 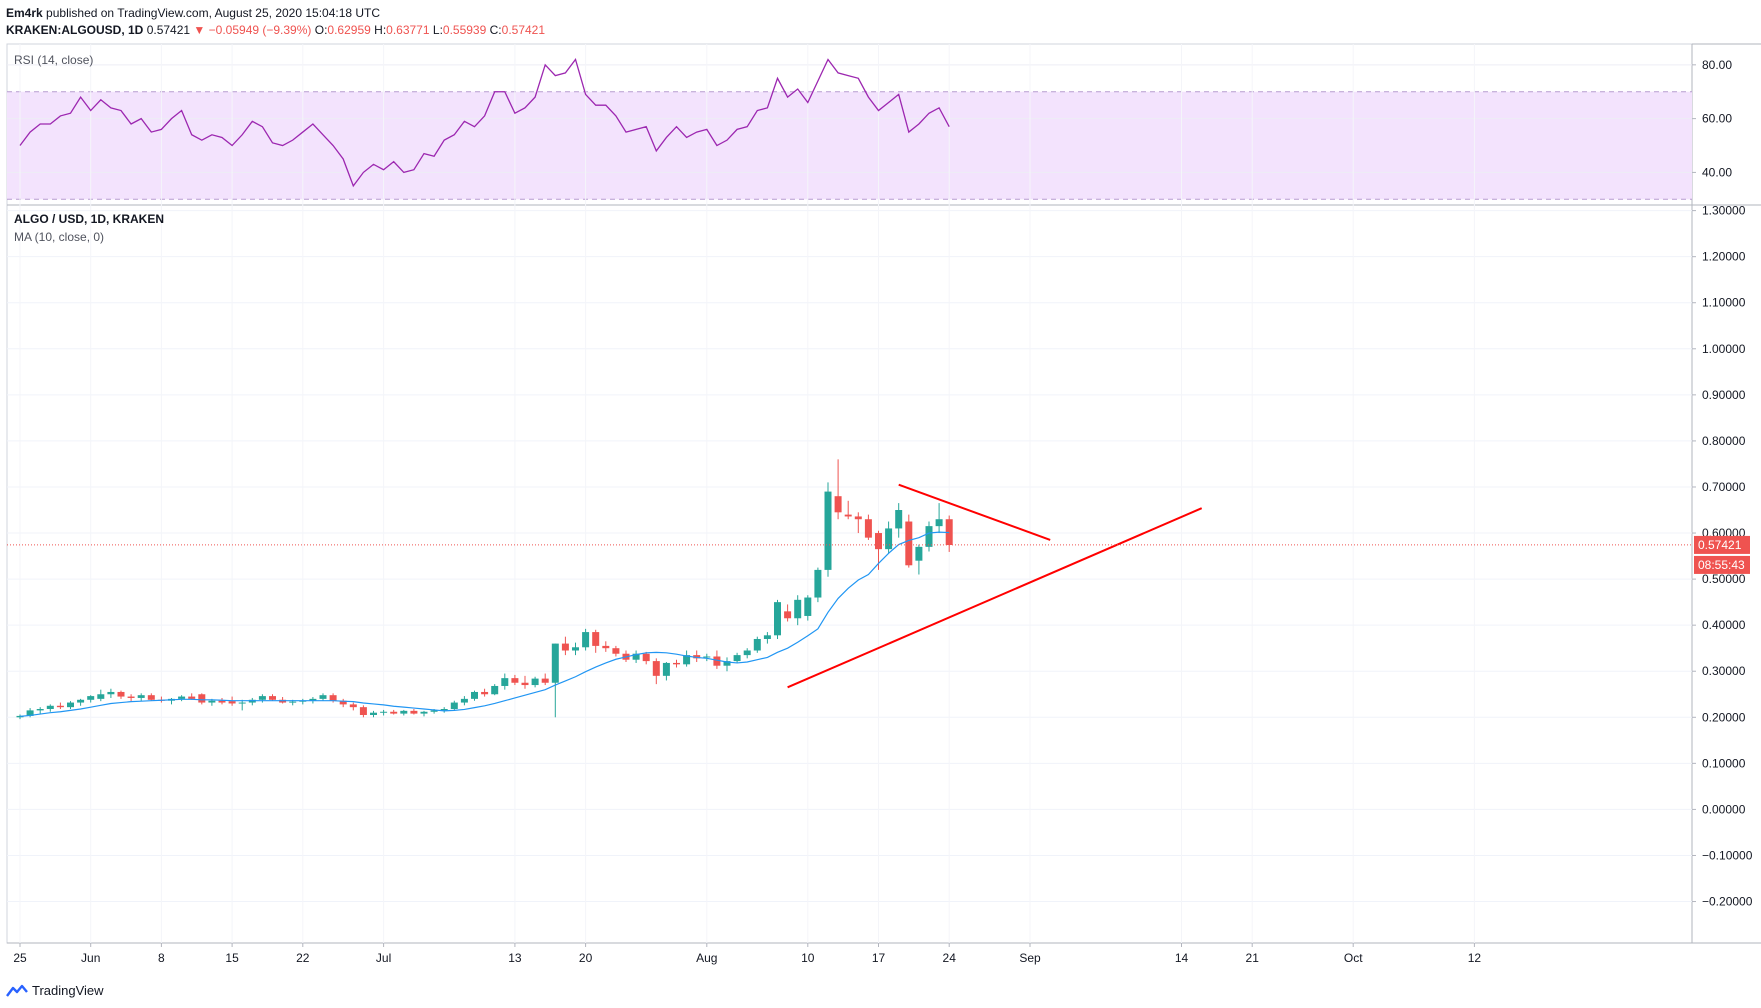 I want to click on price-tick-label: 1.10000, so click(x=1724, y=303).